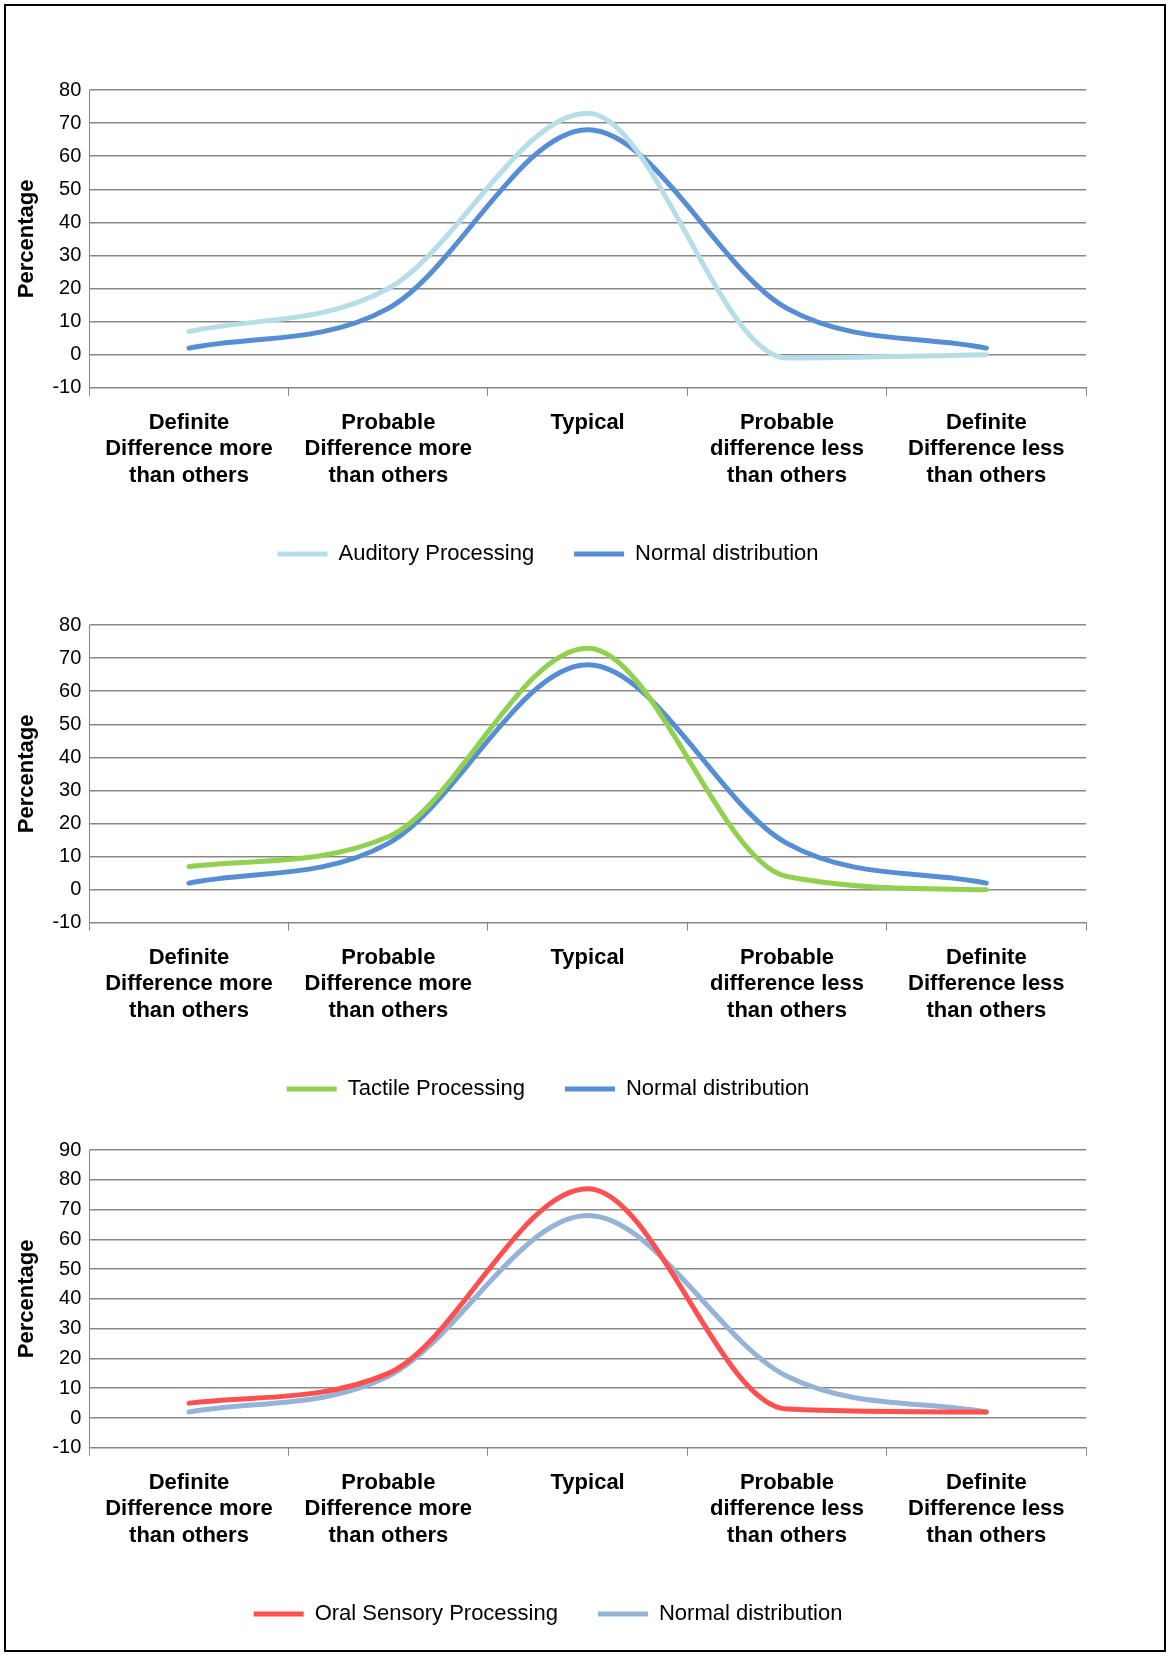  What do you see at coordinates (70, 1148) in the screenshot?
I see `y-tick-label: 90` at bounding box center [70, 1148].